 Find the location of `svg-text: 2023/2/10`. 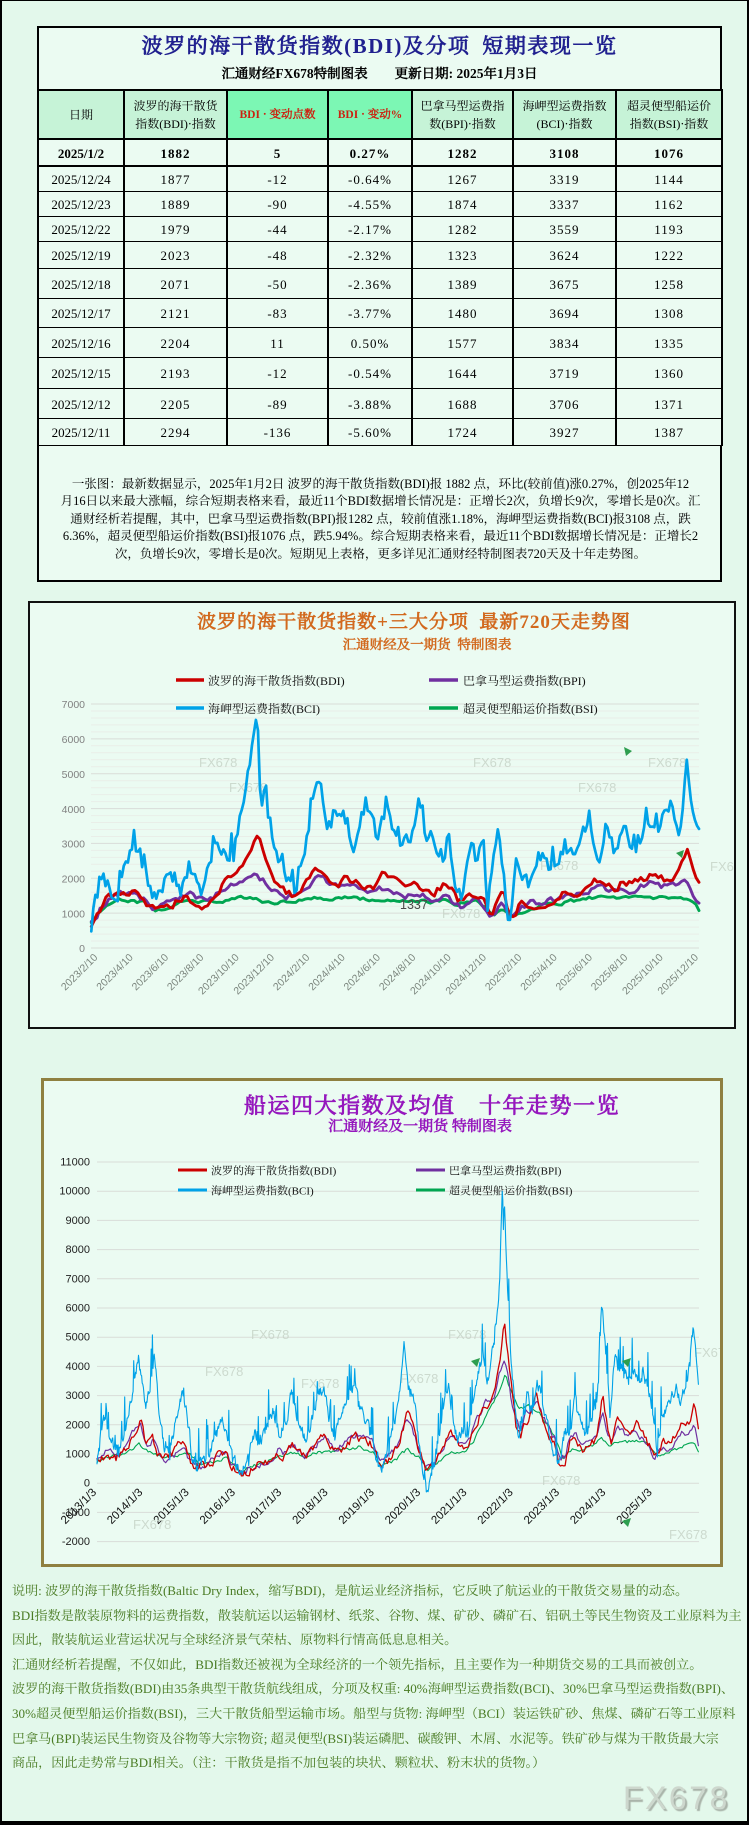

svg-text: 2023/2/10 is located at coordinates (79, 972).